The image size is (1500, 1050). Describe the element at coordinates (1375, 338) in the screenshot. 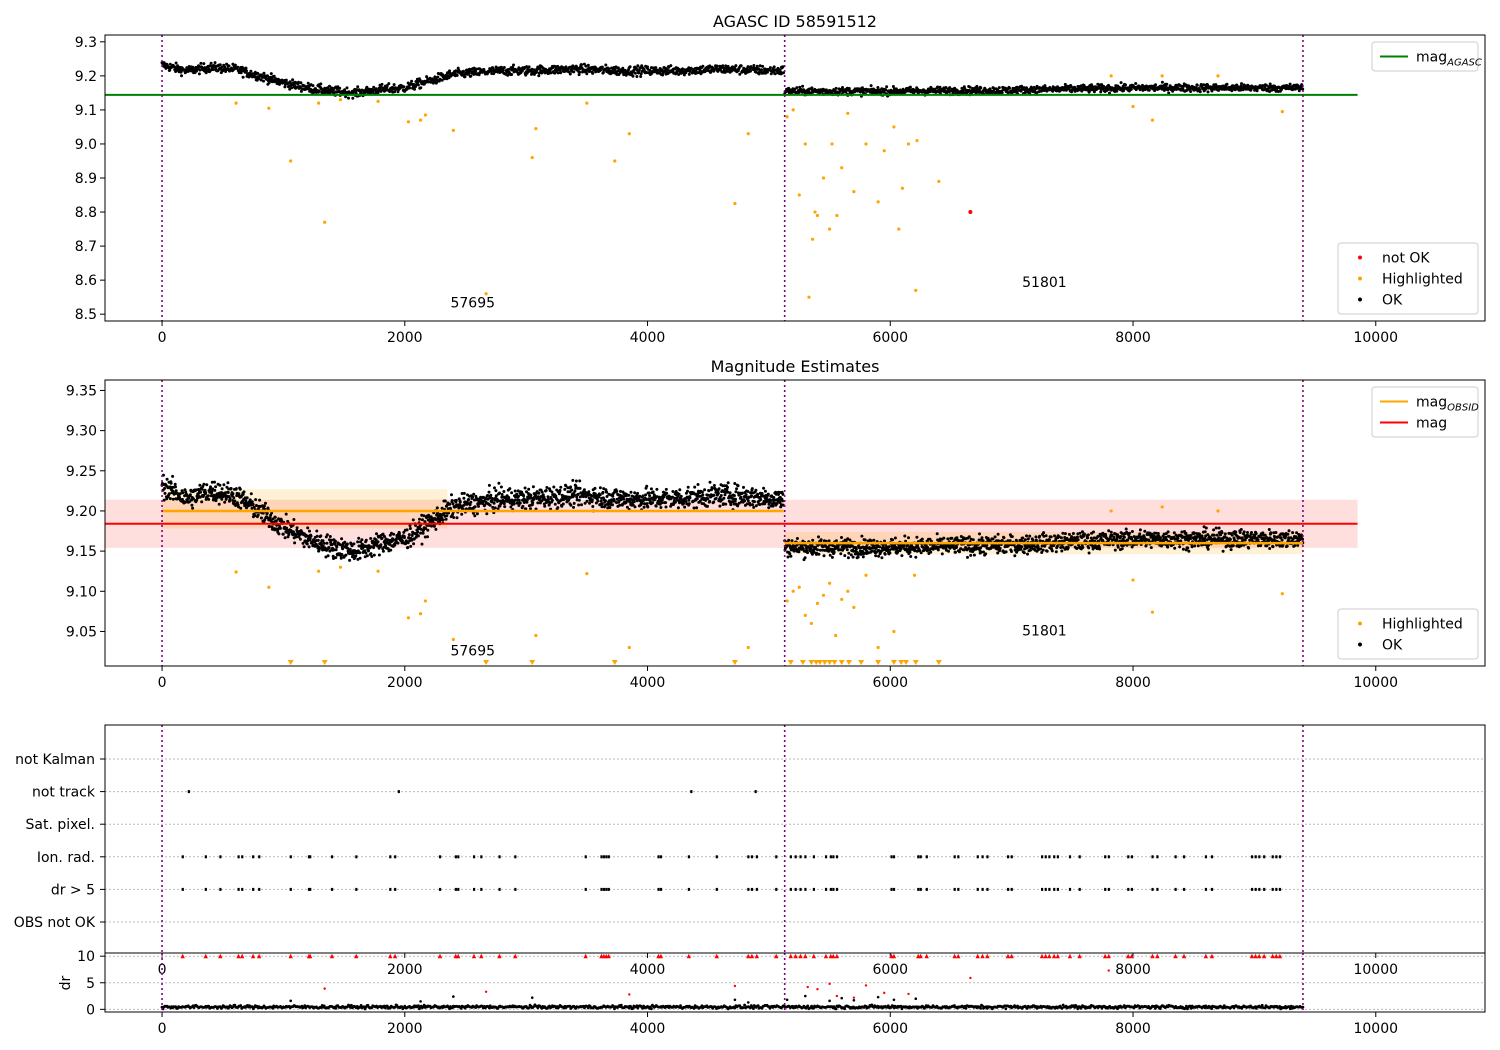

I see `p1-xtick-label: 10000` at that location.